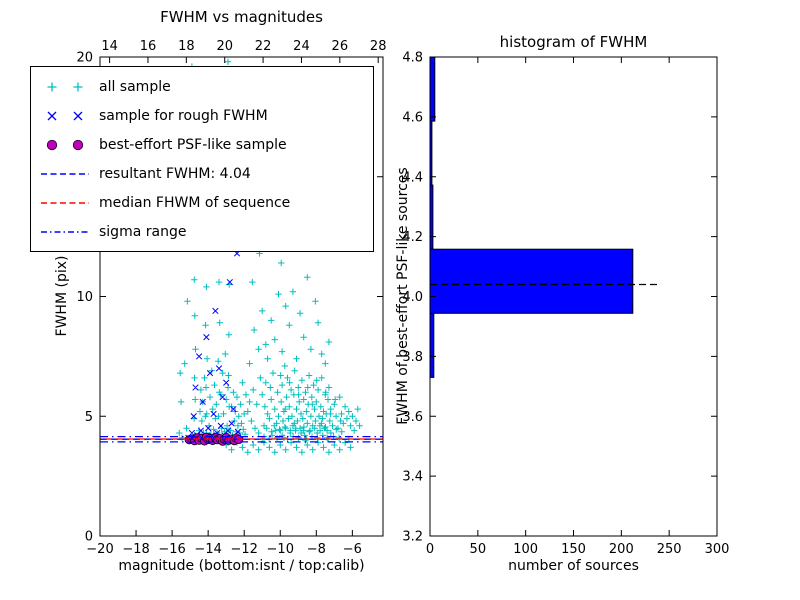  What do you see at coordinates (65, 232) in the screenshot?
I see `blue-dashdot-line-icon` at bounding box center [65, 232].